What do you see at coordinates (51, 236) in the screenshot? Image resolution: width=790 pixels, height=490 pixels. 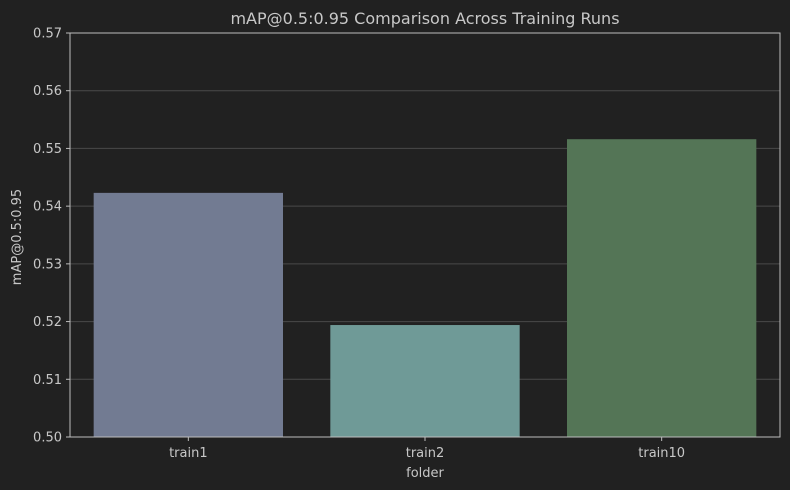 I see `y-axis-ticks: 0.50 0.51 0.52 0.53 0.54 0.55 0.56 0.57` at bounding box center [51, 236].